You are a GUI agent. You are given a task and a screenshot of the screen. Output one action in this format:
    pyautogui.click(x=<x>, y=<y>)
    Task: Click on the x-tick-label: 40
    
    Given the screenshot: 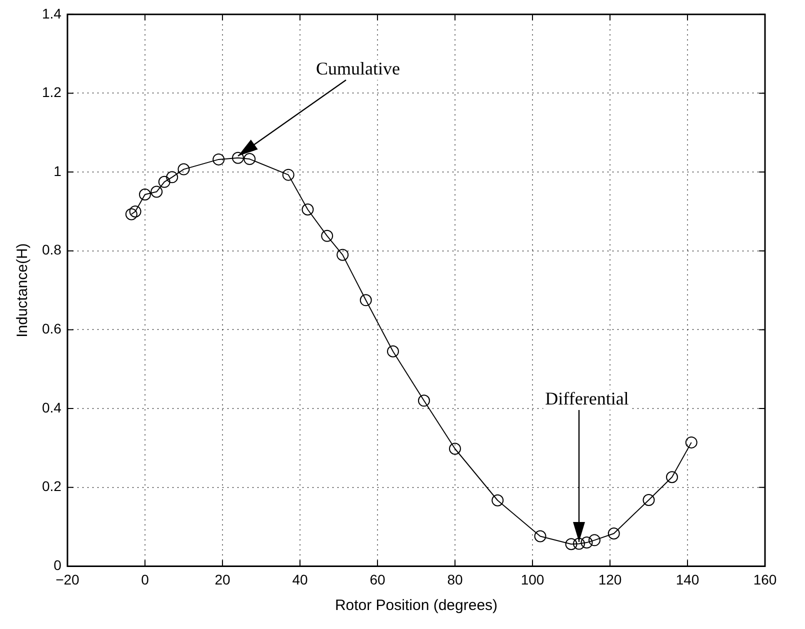 What is the action you would take?
    pyautogui.click(x=300, y=579)
    